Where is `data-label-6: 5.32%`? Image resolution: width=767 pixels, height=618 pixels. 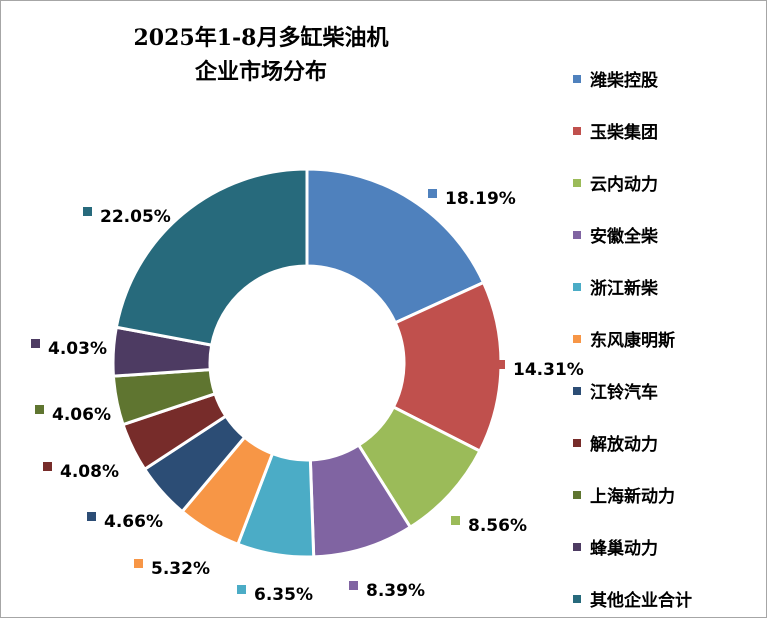
data-label-6: 5.32% is located at coordinates (180, 569).